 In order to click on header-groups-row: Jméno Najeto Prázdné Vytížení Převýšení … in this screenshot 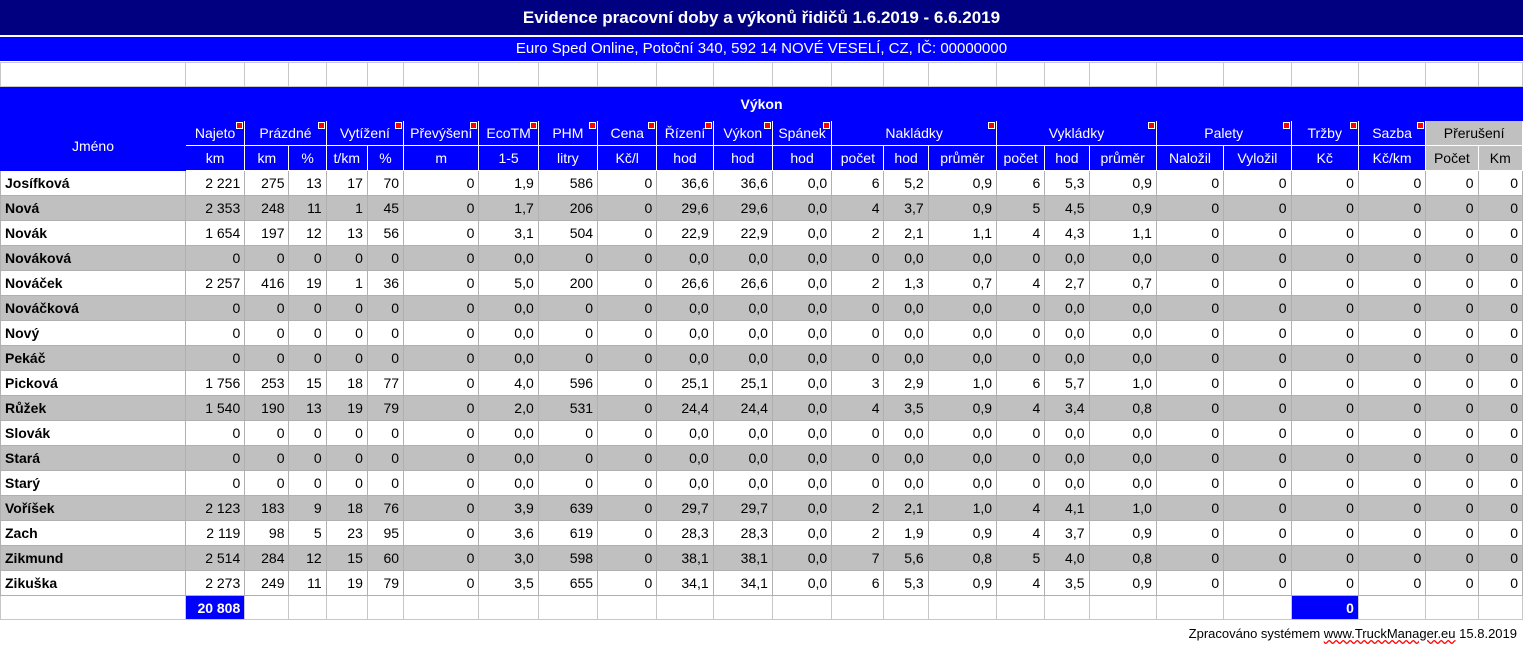, I will do `click(761, 145)`.